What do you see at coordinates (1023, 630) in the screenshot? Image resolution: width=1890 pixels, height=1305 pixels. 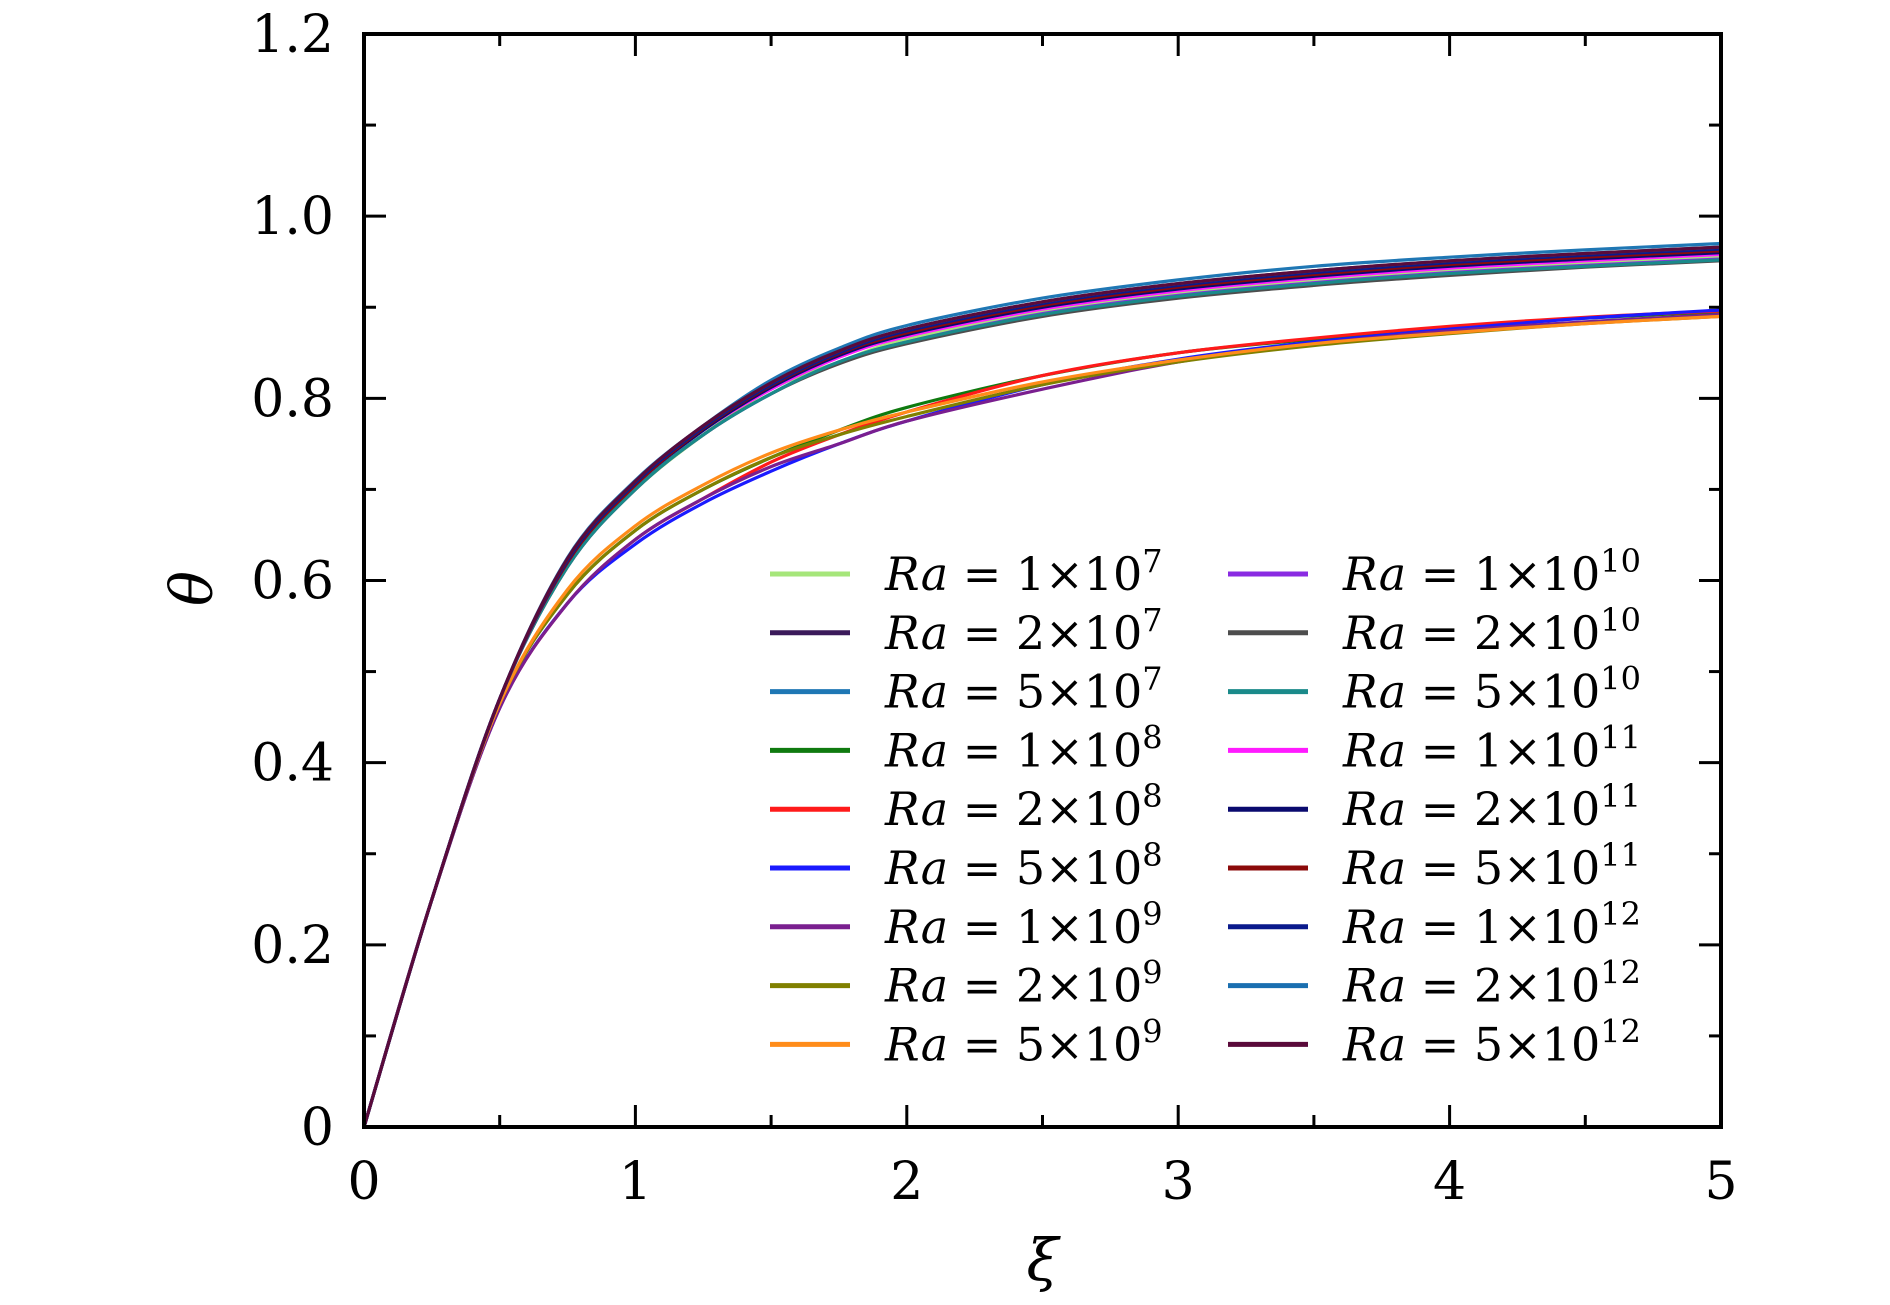 I see `legend-label-1: Ra = 2×107` at bounding box center [1023, 630].